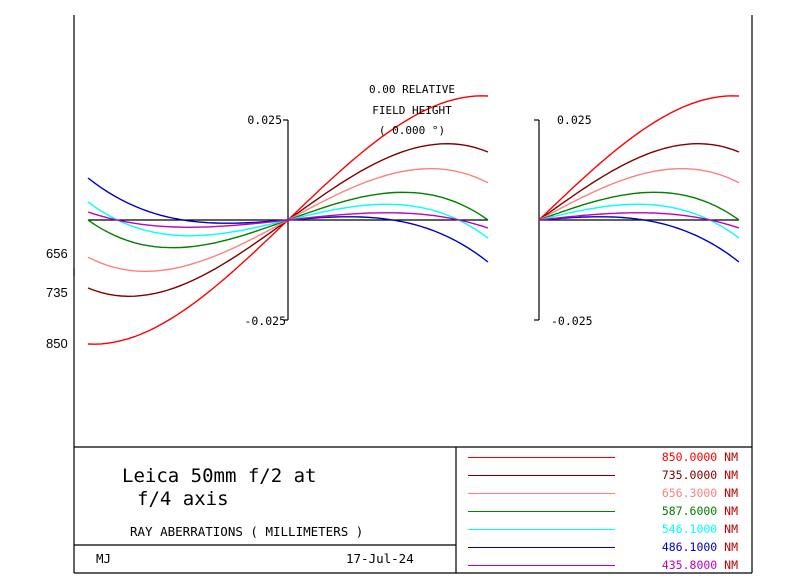 The width and height of the screenshot is (793, 585). Describe the element at coordinates (412, 130) in the screenshot. I see `field-label-line3: ( 0.000 °)` at that location.